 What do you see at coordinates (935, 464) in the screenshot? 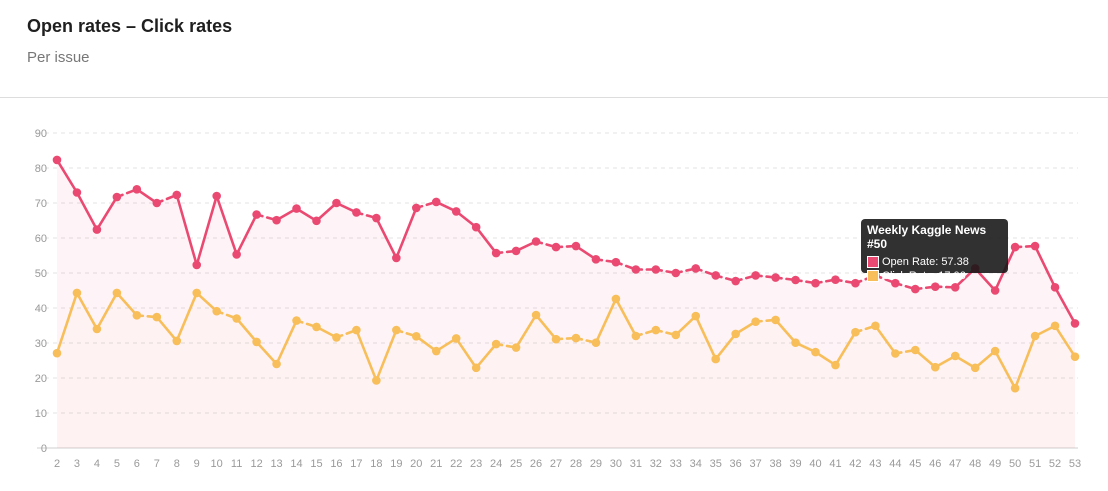
I see `x-tick-label: 46` at bounding box center [935, 464].